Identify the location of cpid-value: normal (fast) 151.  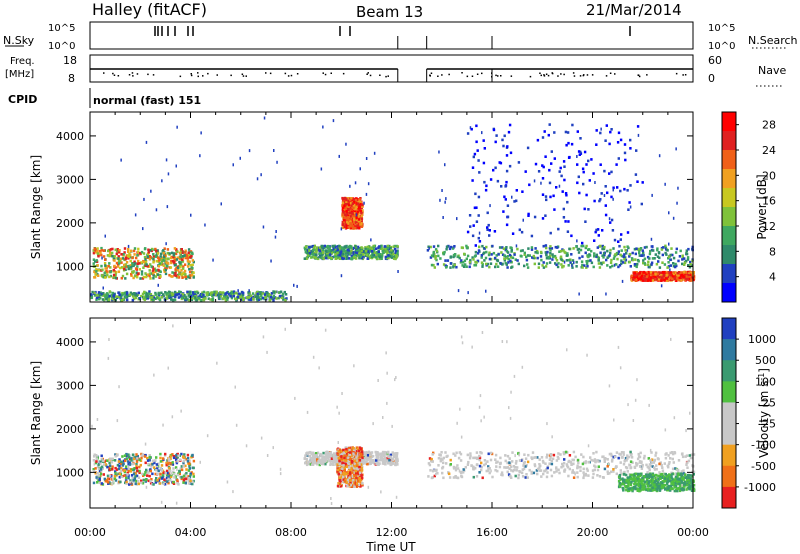
(147, 100).